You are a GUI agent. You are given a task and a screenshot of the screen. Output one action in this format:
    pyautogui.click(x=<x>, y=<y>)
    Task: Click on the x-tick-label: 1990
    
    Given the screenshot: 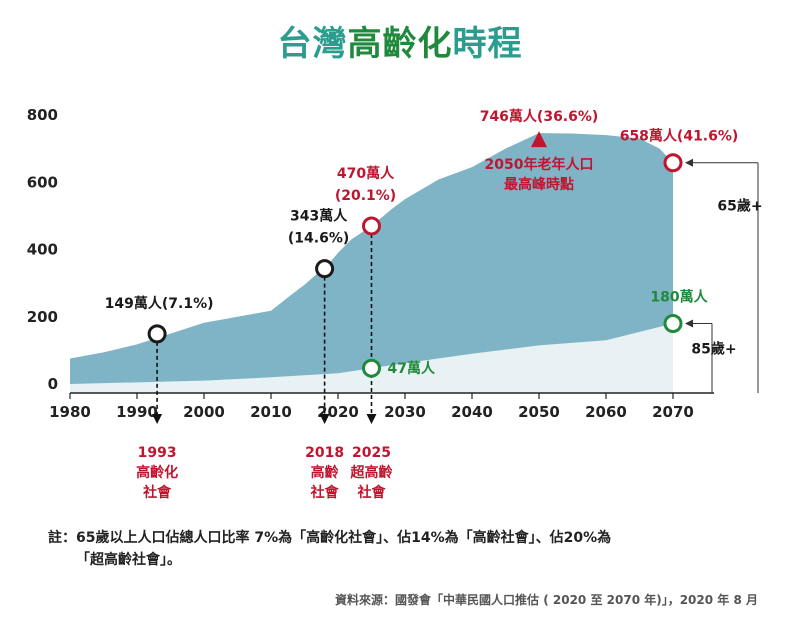 What is the action you would take?
    pyautogui.click(x=137, y=412)
    